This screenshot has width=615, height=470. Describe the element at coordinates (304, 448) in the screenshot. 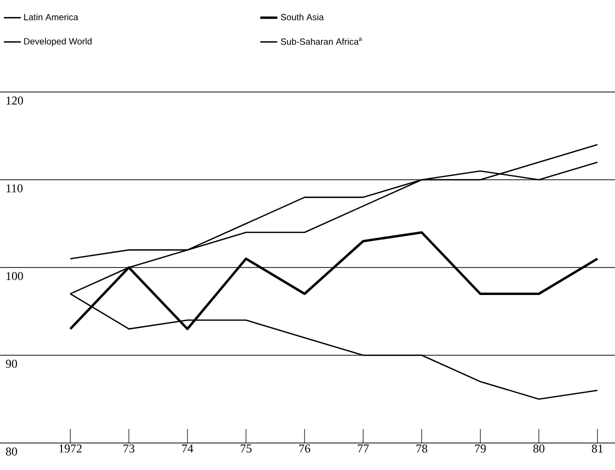

I see `x-tick-label: 76` at that location.